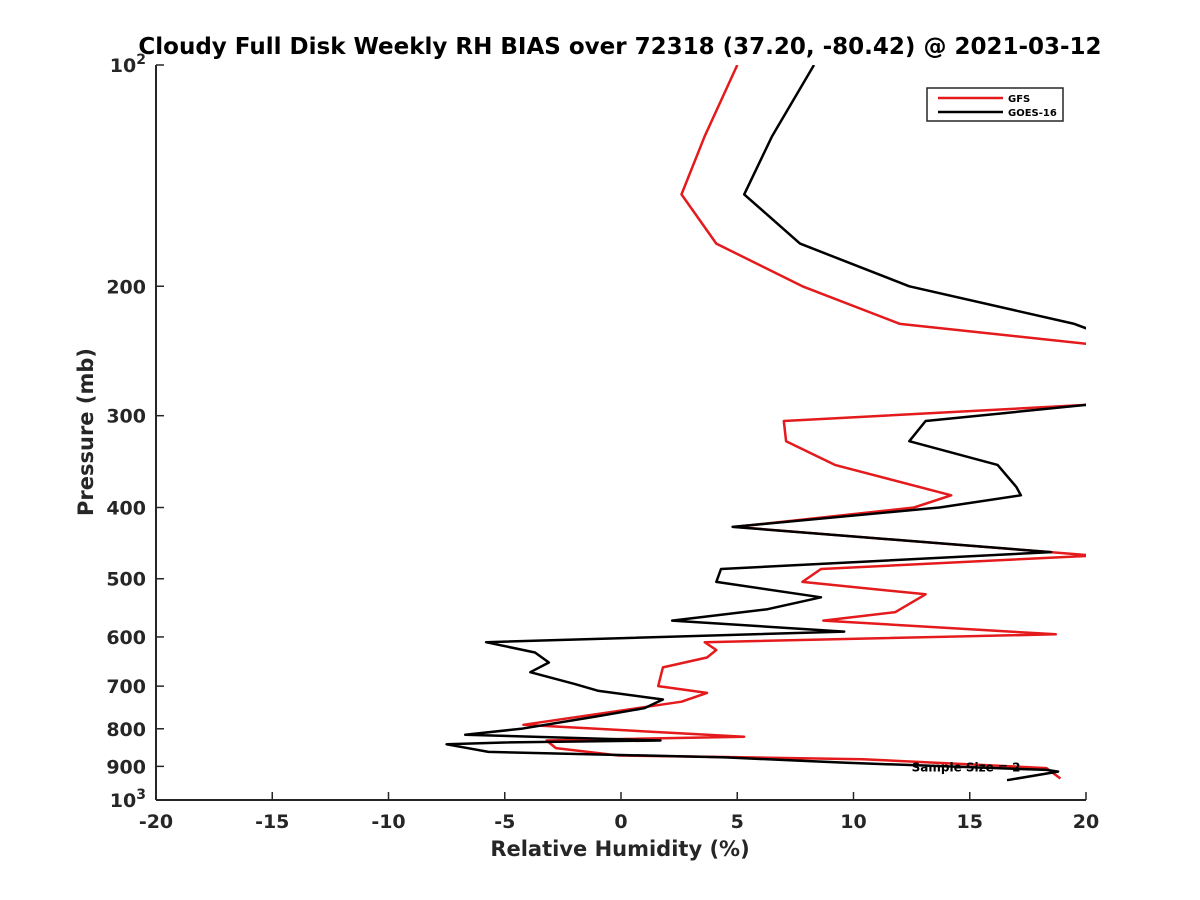 The width and height of the screenshot is (1200, 900). Describe the element at coordinates (1032, 113) in the screenshot. I see `legend-label: GOES-16` at that location.